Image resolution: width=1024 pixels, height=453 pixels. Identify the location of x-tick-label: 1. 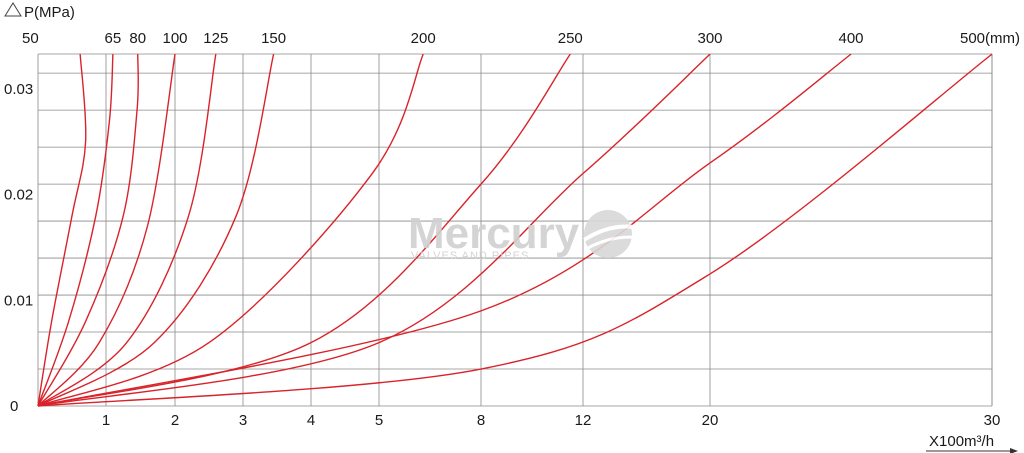
(106, 420).